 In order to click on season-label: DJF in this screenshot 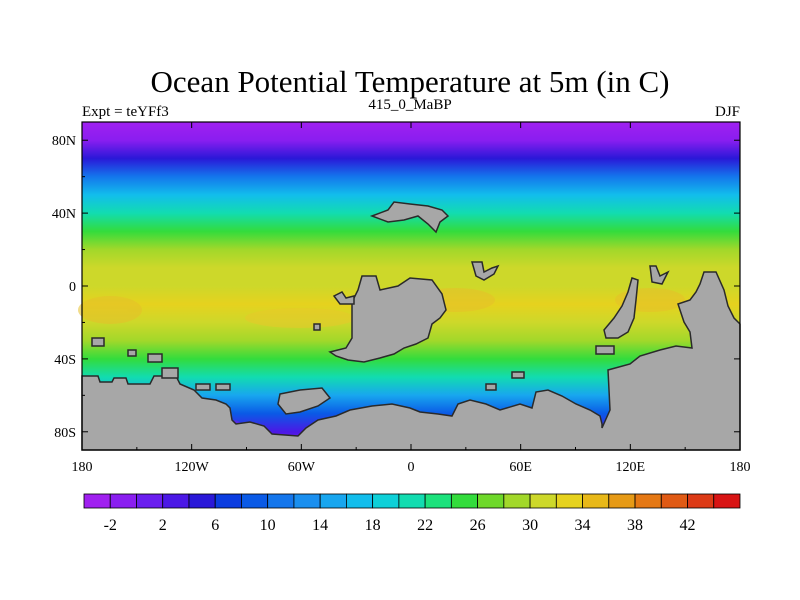, I will do `click(727, 112)`.